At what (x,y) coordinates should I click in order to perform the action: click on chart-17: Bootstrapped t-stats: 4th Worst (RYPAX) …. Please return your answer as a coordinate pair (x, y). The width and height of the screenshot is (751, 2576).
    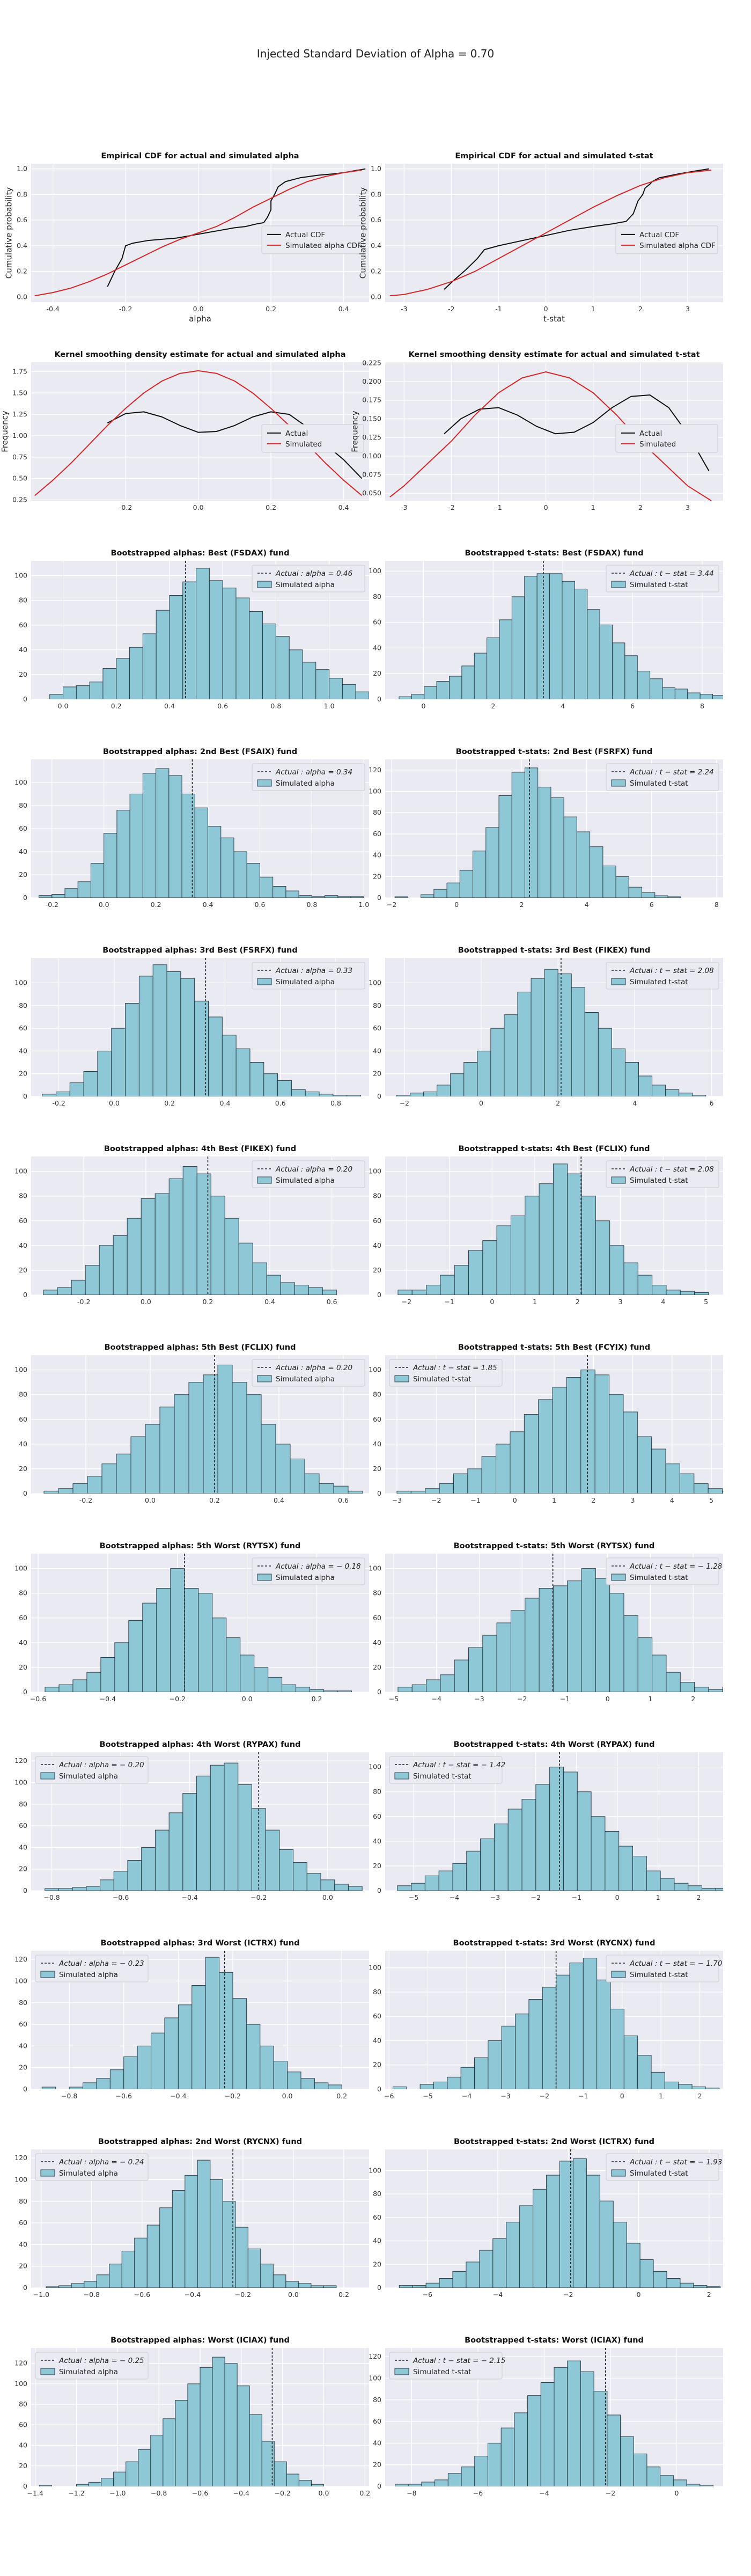
    Looking at the image, I should click on (546, 1820).